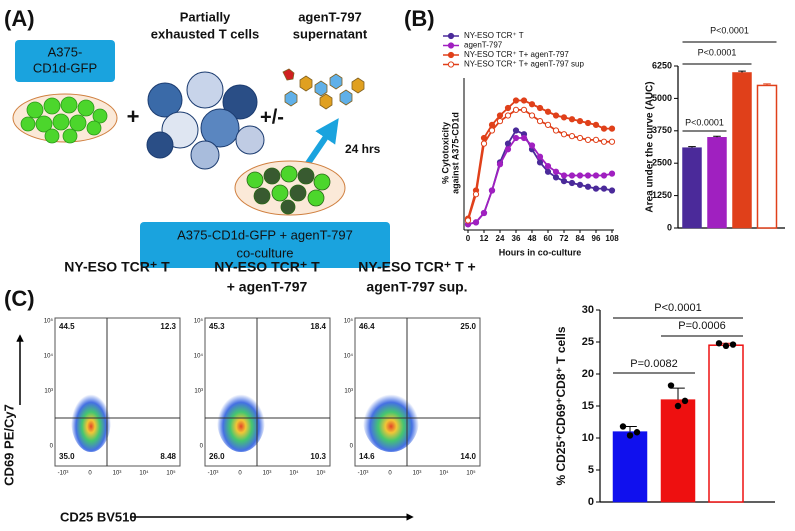  I want to click on series-line, so click(540, 181).